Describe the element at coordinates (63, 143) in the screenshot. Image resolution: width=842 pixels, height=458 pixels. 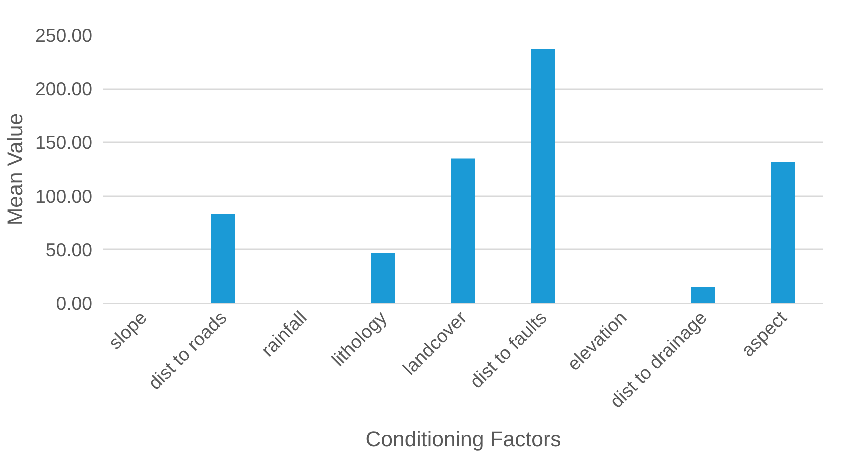
I see `y-tick-label: 150.00` at that location.